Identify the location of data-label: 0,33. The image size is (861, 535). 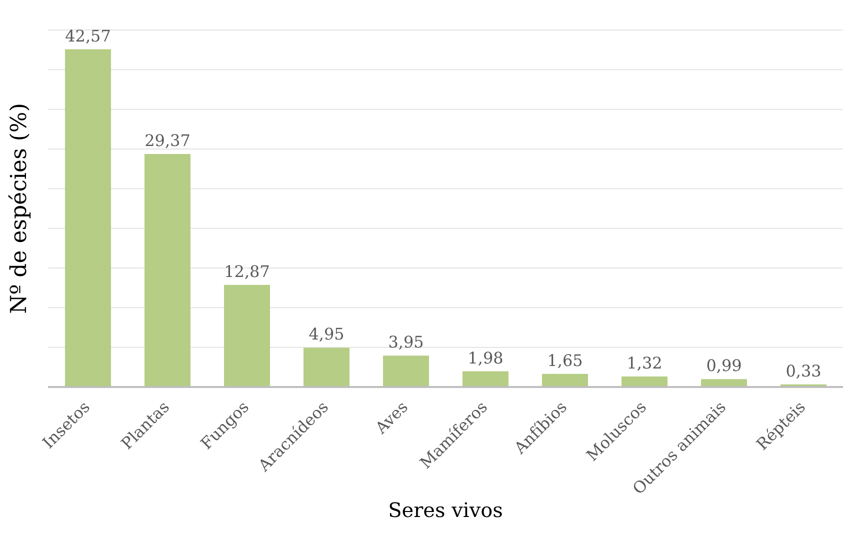
(804, 370).